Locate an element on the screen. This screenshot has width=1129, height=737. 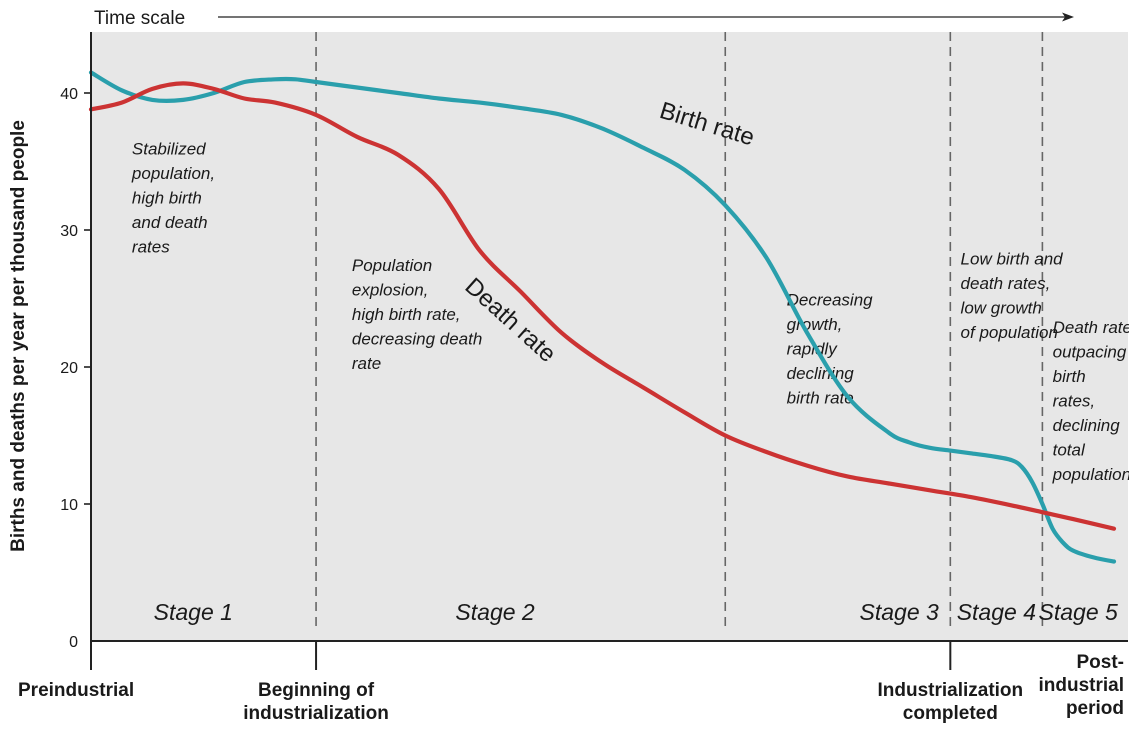
y-tick-label: 40 is located at coordinates (69, 94).